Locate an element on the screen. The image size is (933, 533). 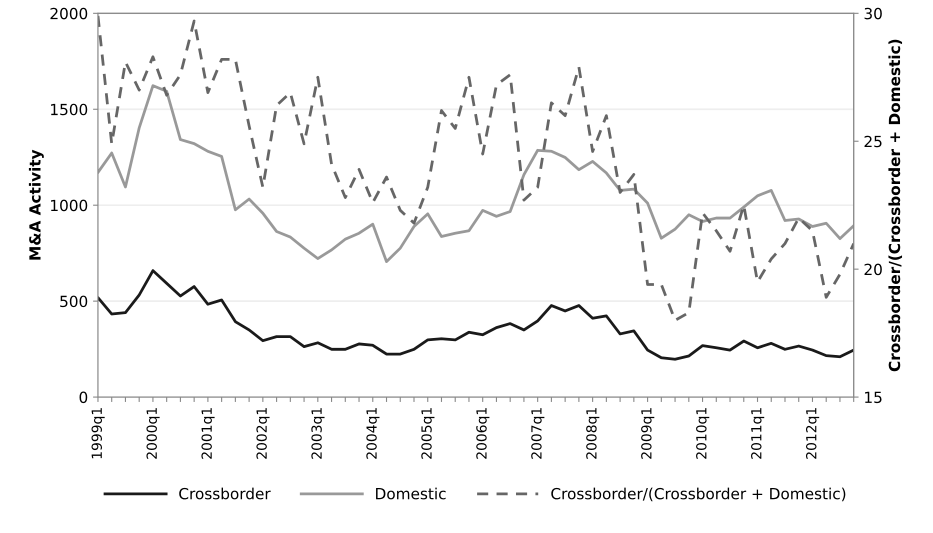
y2-tick-label: 20 is located at coordinates (873, 270).